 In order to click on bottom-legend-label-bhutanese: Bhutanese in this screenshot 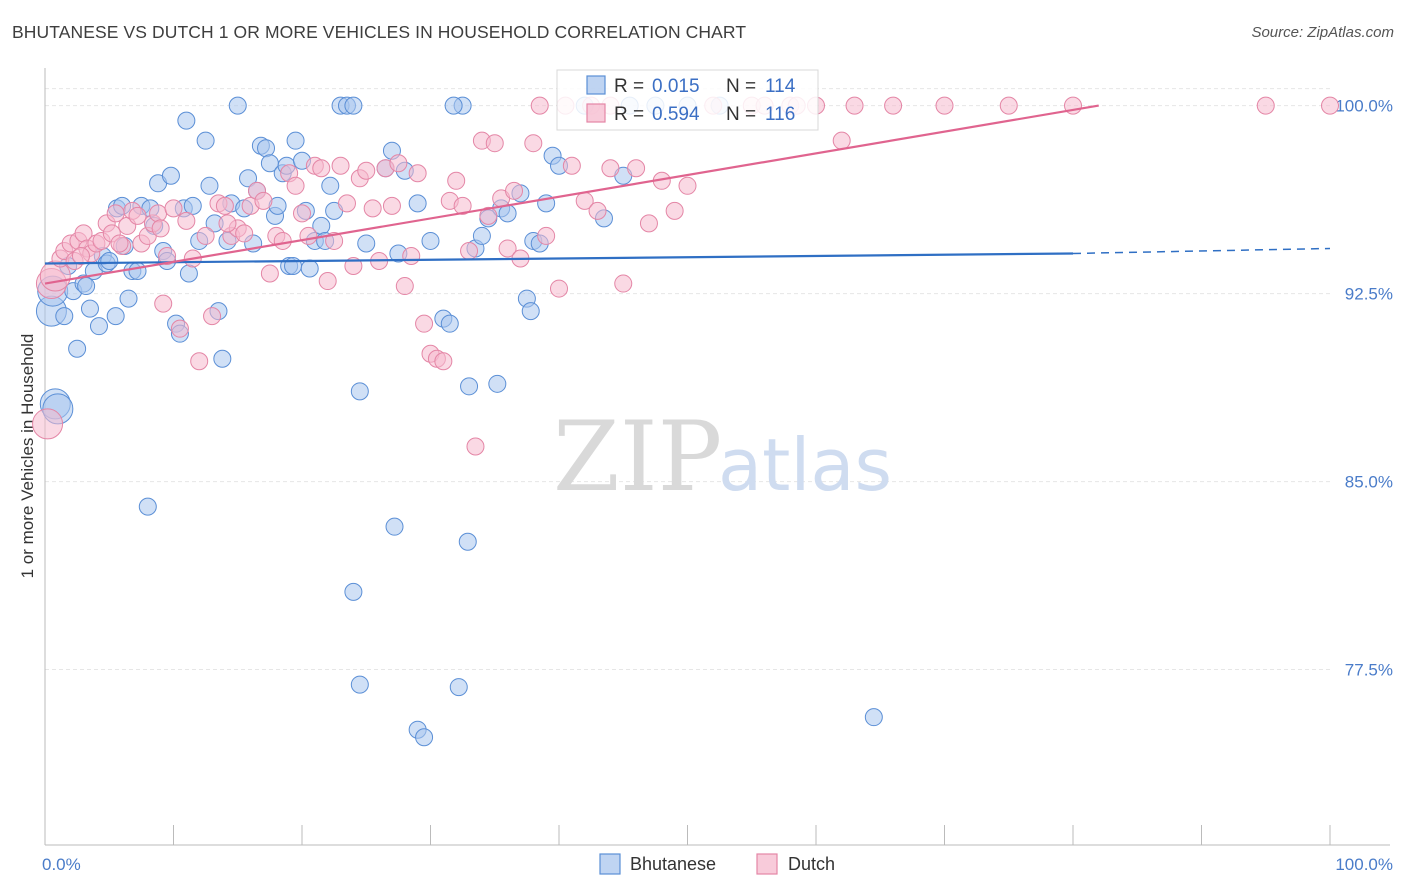, I will do `click(673, 864)`.